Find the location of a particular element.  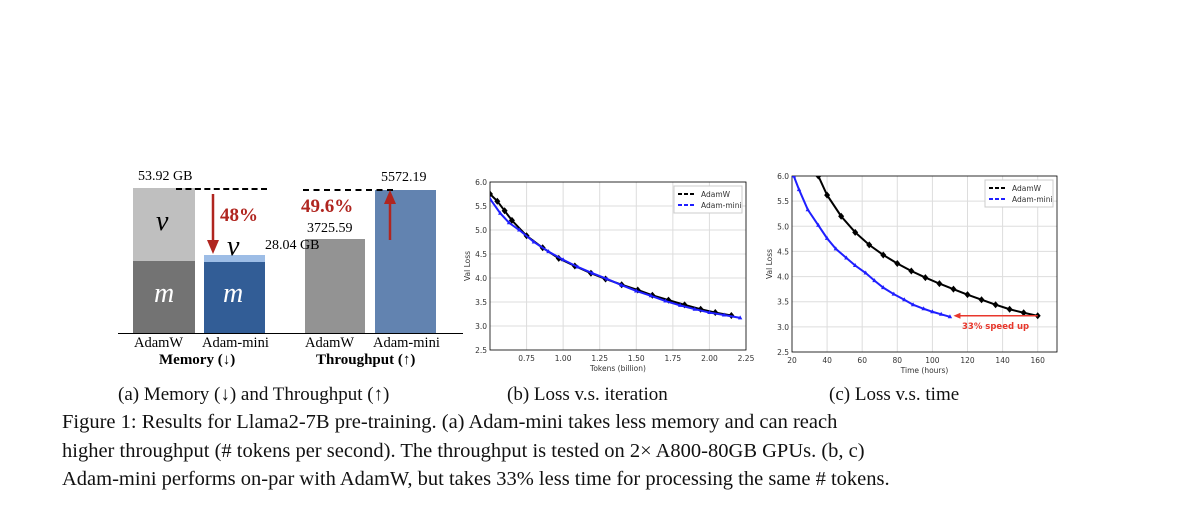

y-tick-label: 3.5 is located at coordinates (481, 302).